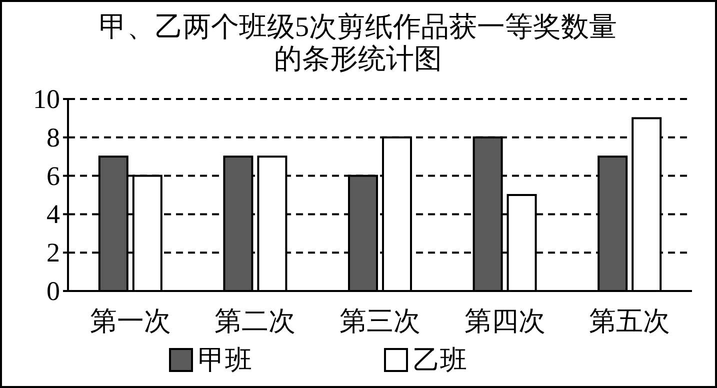  I want to click on x-tick-label: 第二次, so click(255, 321).